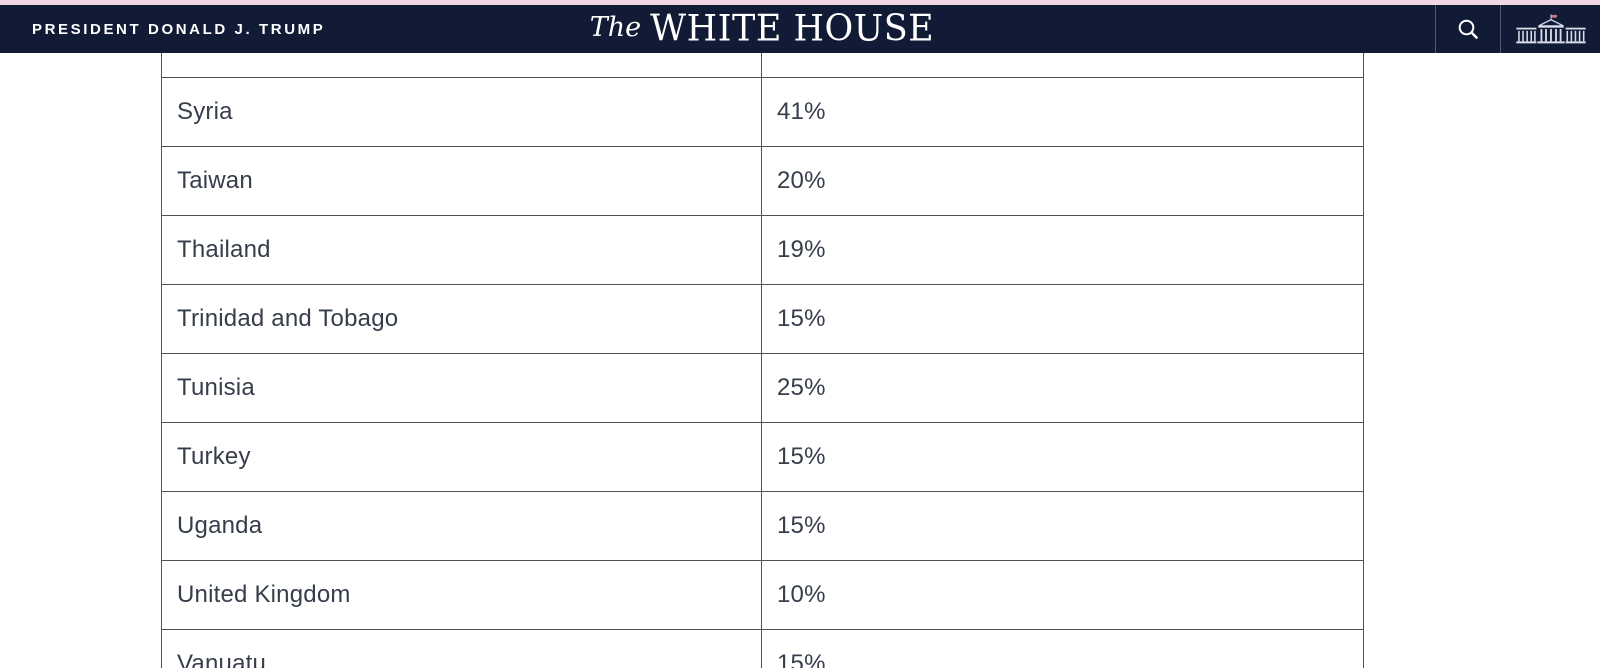 The height and width of the screenshot is (668, 1600). Describe the element at coordinates (1062, 595) in the screenshot. I see `rate-cell: 10%` at that location.